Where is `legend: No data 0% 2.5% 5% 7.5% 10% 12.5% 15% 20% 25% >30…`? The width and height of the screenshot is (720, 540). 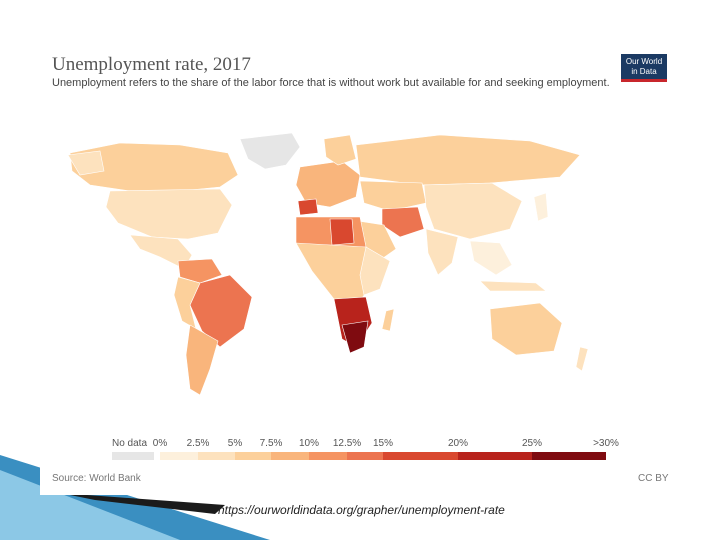 legend: No data 0% 2.5% 5% 7.5% 10% 12.5% 15% 20% 25% >30… is located at coordinates (382, 450).